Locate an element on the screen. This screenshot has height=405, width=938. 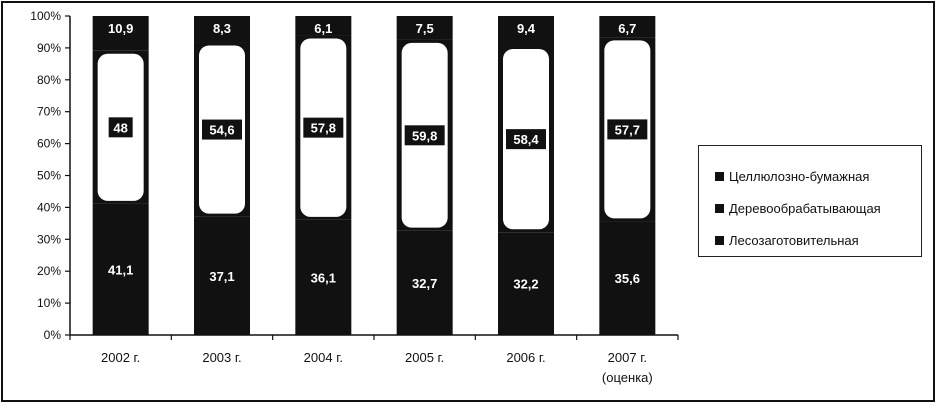
y-tick-label: 10% is located at coordinates (49, 303).